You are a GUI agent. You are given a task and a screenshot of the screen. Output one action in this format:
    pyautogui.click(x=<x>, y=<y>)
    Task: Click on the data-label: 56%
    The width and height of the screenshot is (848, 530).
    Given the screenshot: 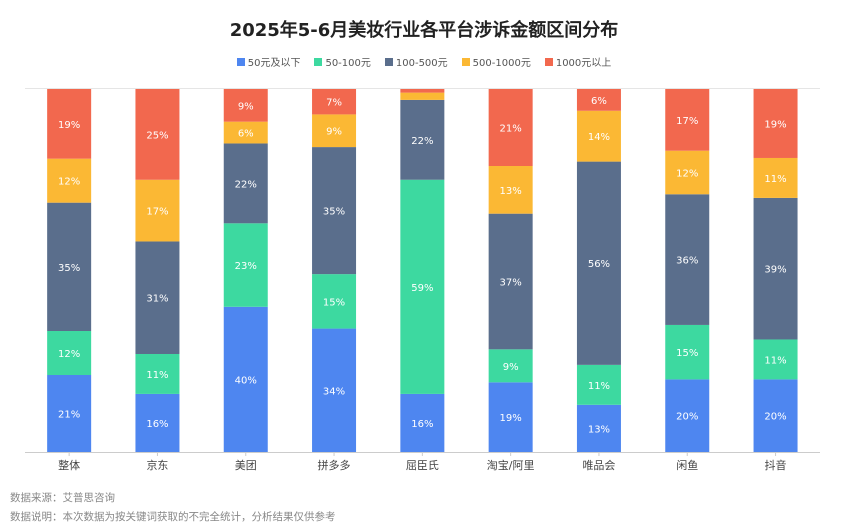 What is the action you would take?
    pyautogui.click(x=599, y=264)
    